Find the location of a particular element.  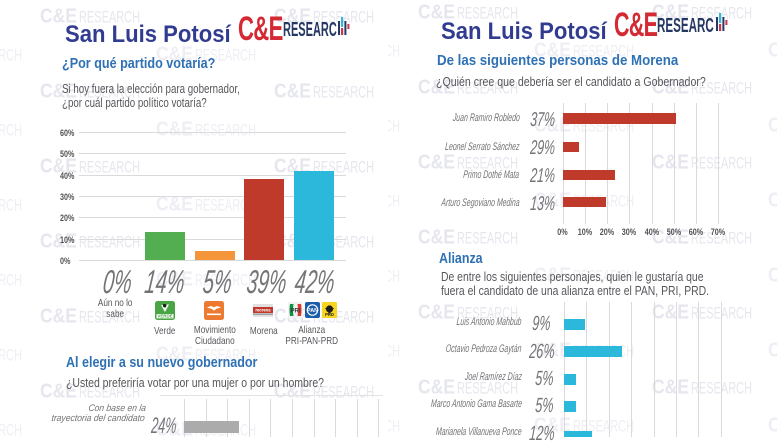

svg-text: PAN is located at coordinates (312, 311).